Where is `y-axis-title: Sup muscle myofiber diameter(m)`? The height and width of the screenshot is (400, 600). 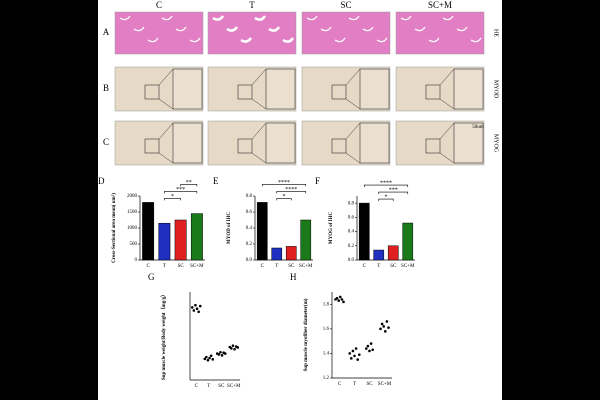 y-axis-title: Sup muscle myofiber diameter(m) is located at coordinates (306, 334).